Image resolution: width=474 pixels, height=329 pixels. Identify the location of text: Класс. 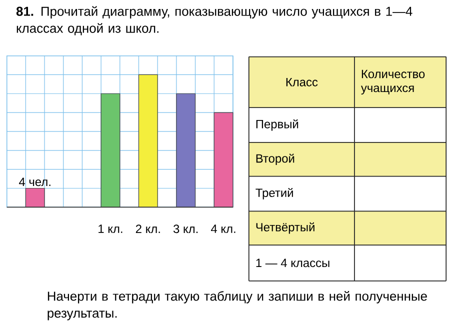
(302, 82).